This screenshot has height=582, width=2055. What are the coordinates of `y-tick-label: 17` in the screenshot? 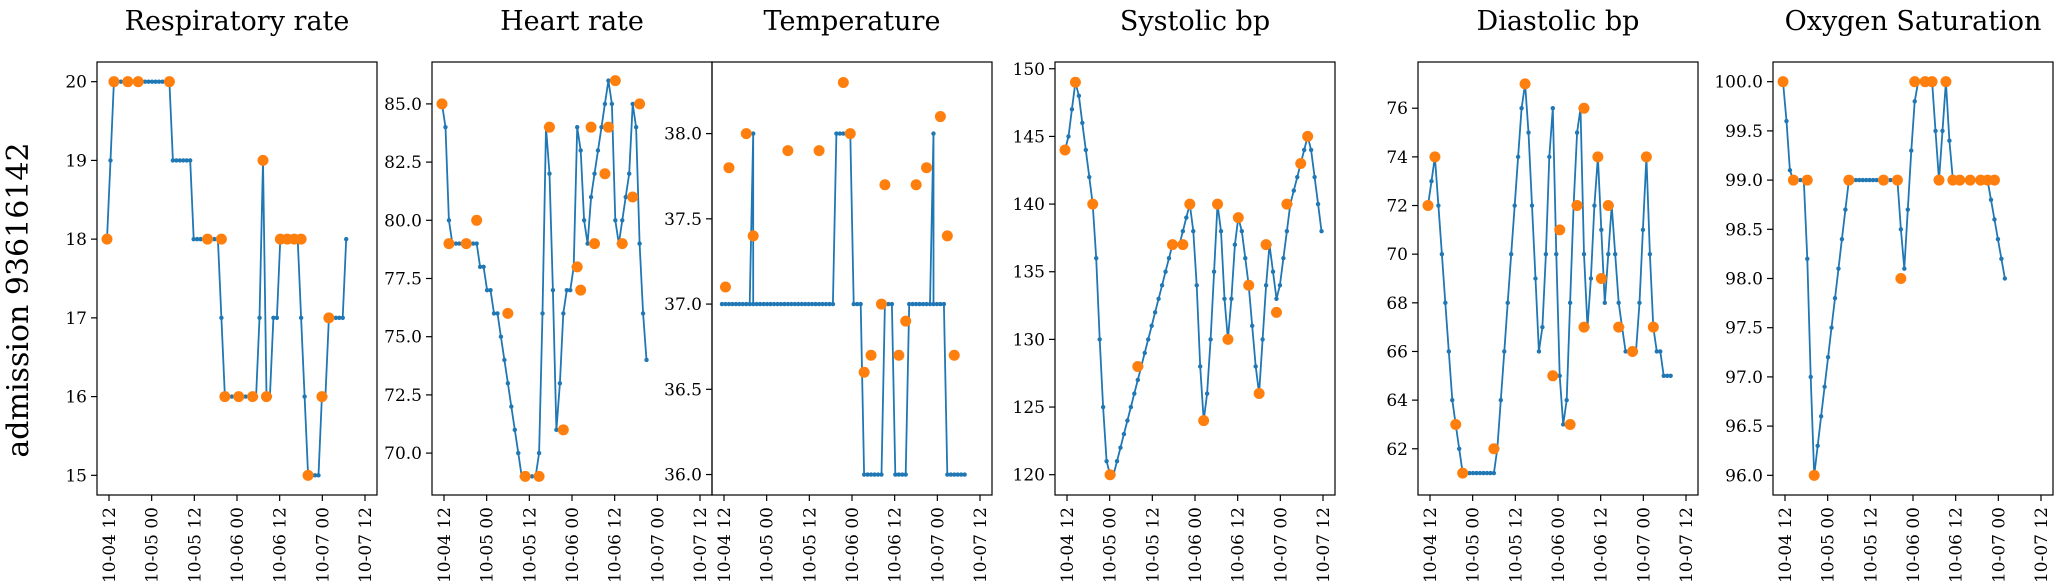 It's located at (76, 319).